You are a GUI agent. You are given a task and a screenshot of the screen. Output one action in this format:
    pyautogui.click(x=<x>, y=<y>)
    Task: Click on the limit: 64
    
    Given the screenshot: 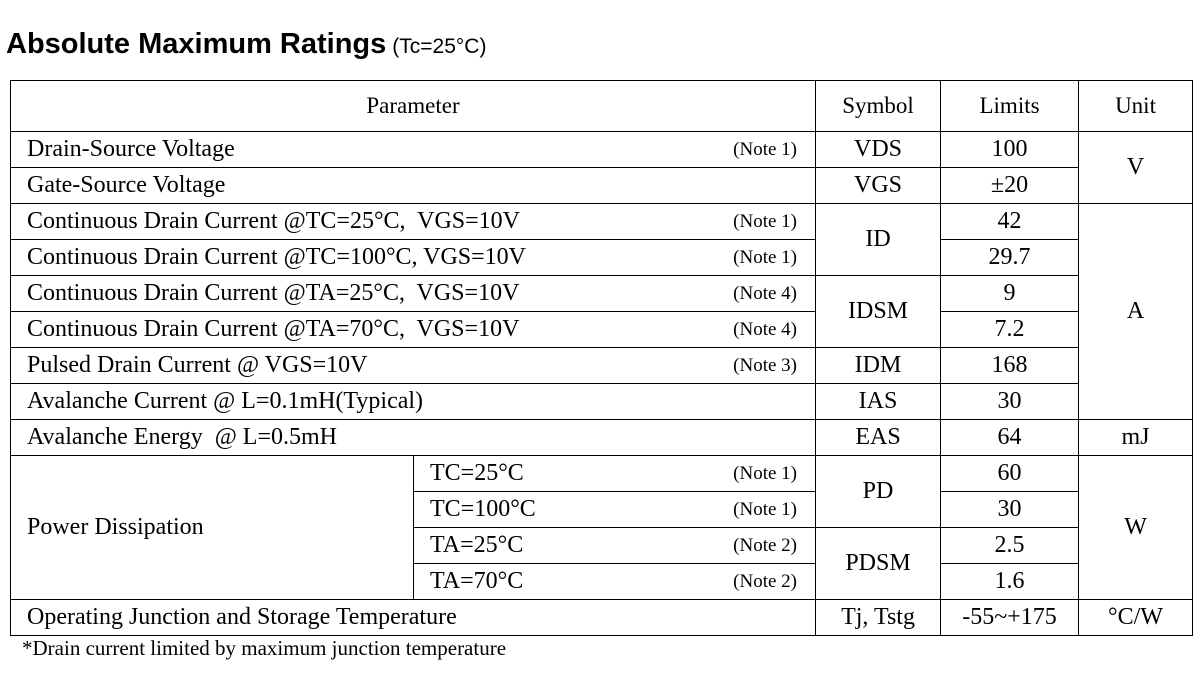 What is the action you would take?
    pyautogui.click(x=1010, y=437)
    